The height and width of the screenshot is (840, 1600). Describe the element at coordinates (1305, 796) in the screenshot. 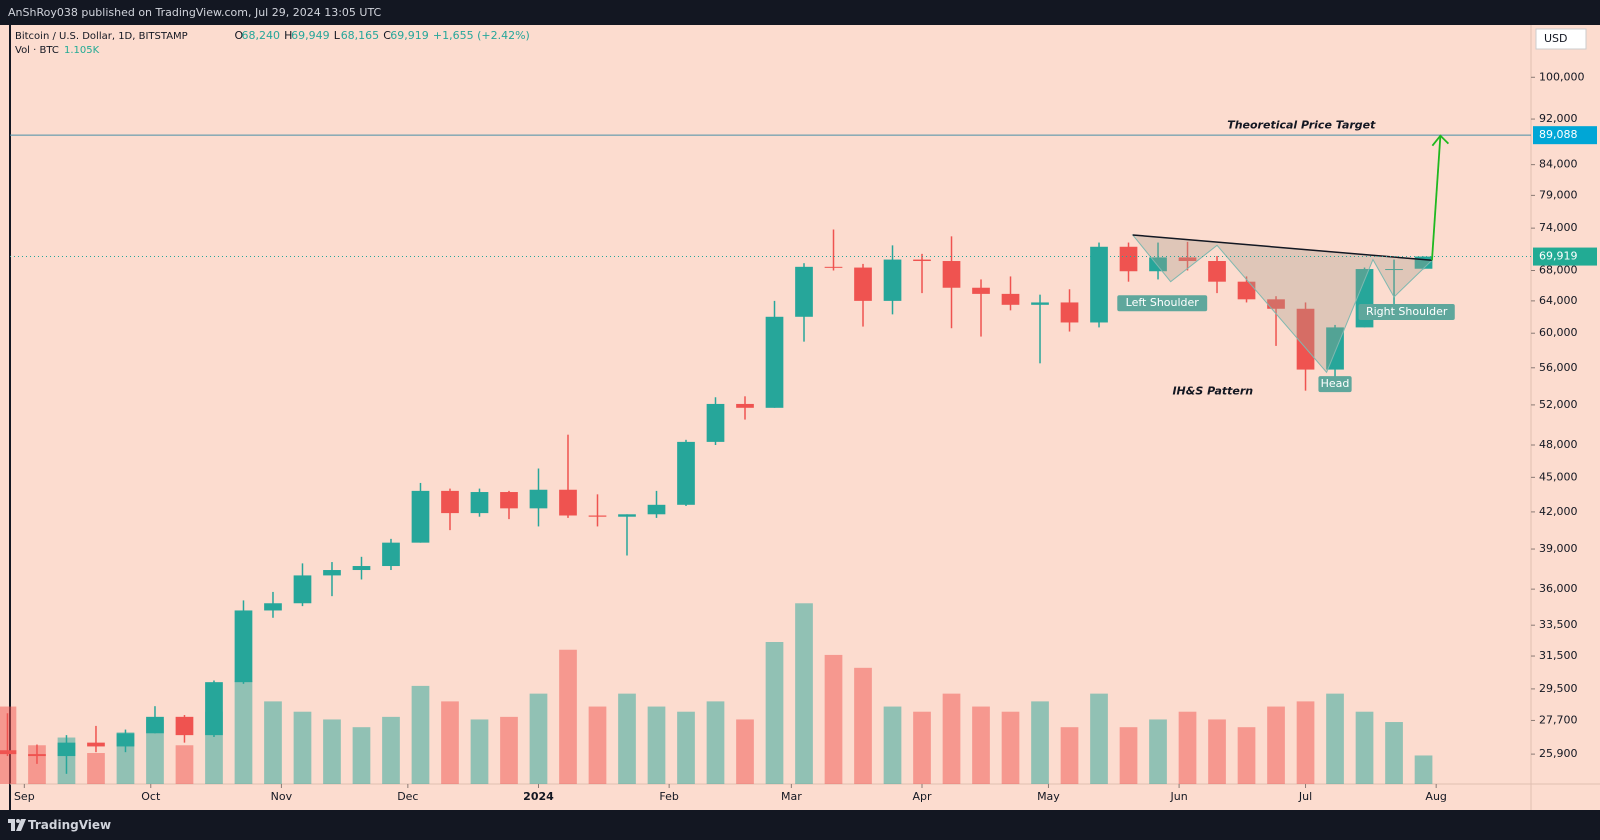

I see `x-tick-label: Jul` at that location.